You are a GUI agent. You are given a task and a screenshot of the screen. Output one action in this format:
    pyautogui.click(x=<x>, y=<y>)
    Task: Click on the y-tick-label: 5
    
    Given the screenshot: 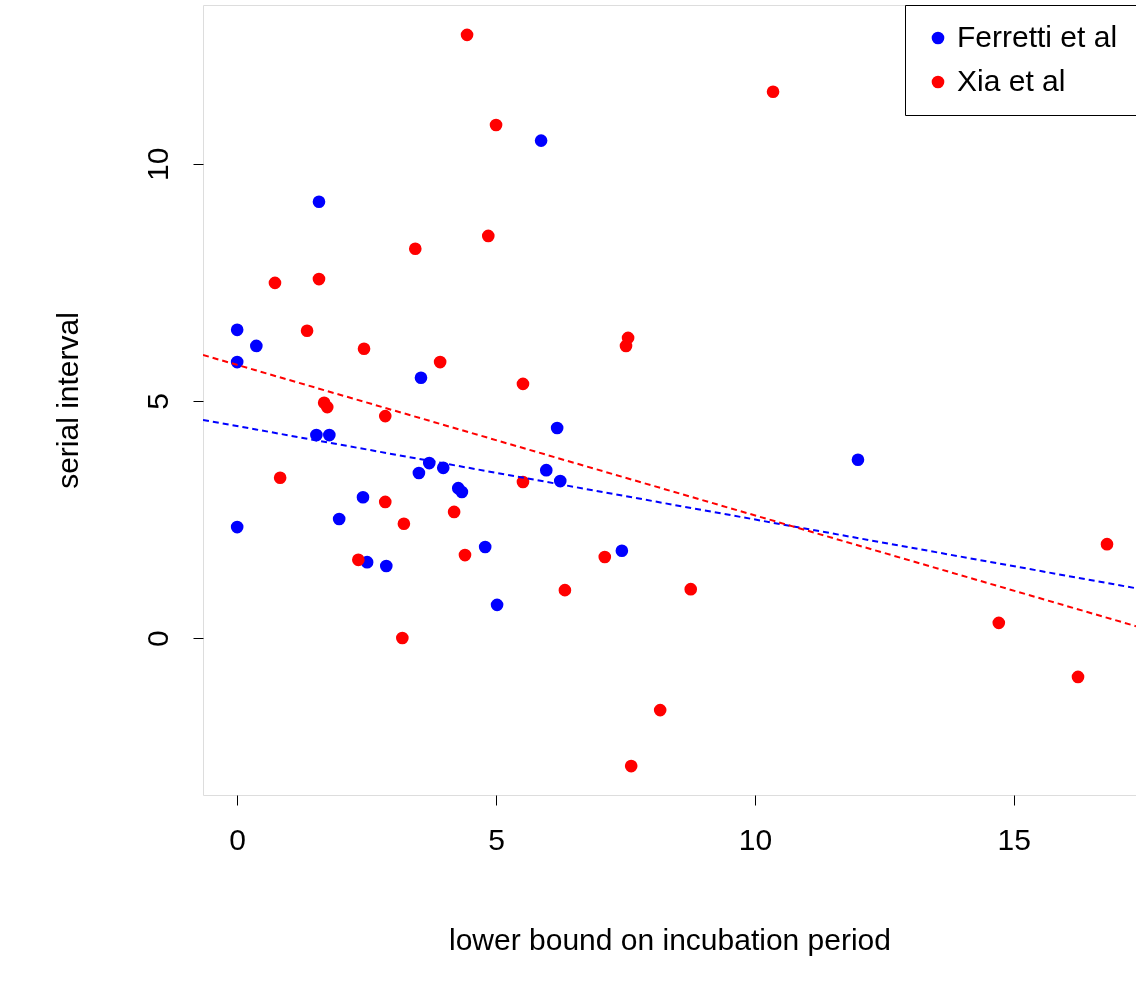 What is the action you would take?
    pyautogui.click(x=157, y=401)
    